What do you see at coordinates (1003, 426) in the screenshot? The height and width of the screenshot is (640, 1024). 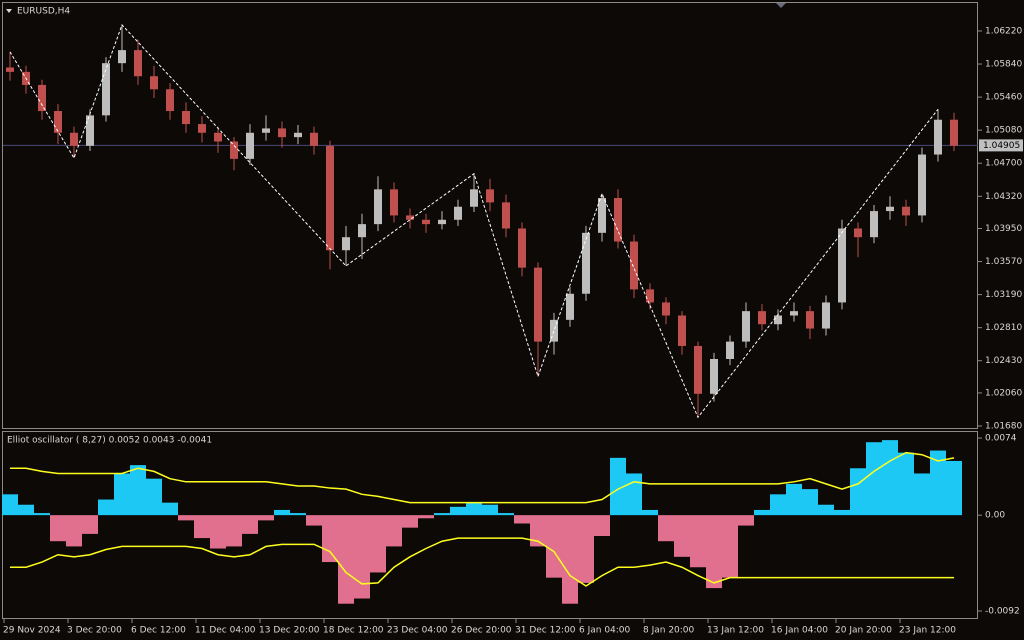 I see `y-tick-label: 1.01680` at bounding box center [1003, 426].